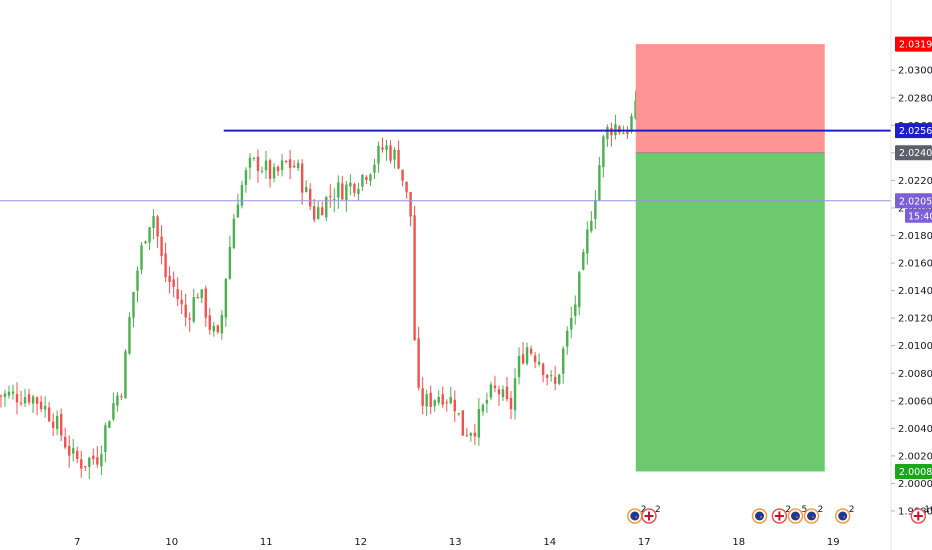 The height and width of the screenshot is (550, 932). I want to click on event-marker: 16, so click(921, 514).